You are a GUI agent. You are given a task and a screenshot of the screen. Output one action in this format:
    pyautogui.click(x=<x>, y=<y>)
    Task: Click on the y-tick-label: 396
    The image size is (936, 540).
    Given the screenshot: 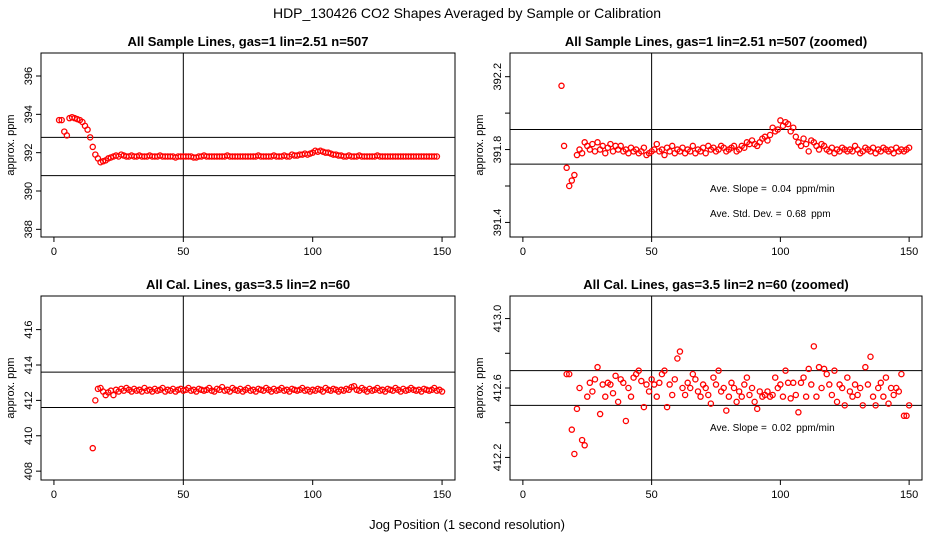 What is the action you would take?
    pyautogui.click(x=29, y=76)
    